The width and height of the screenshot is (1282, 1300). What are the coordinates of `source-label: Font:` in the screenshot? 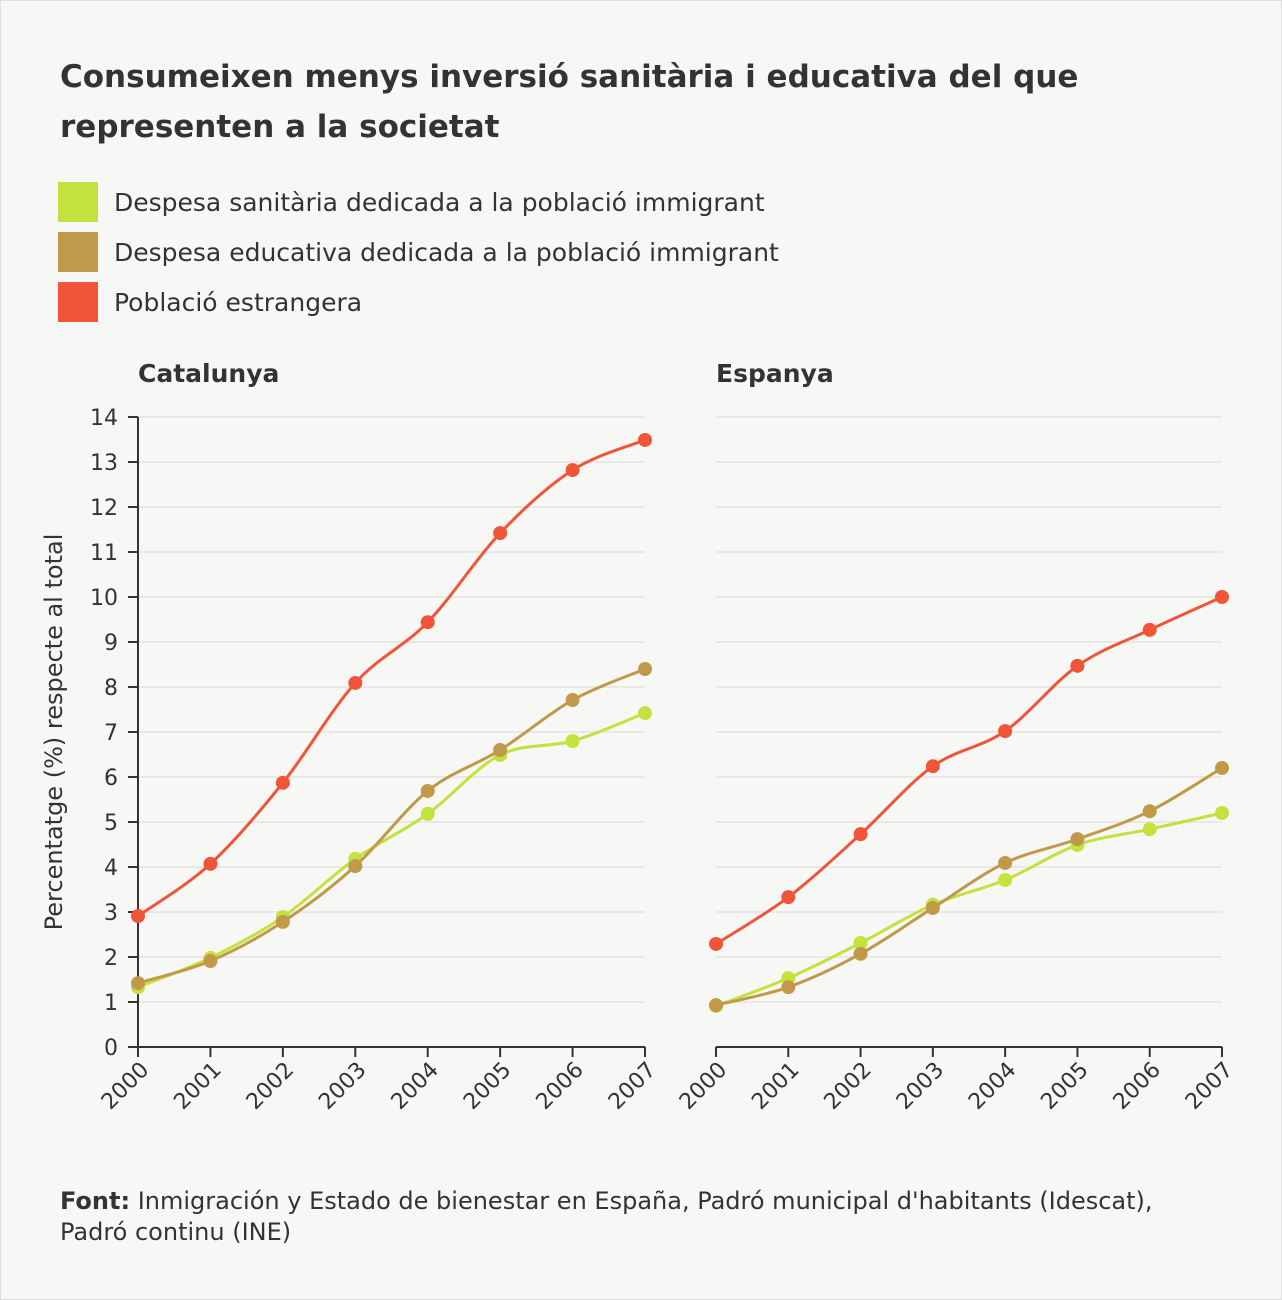 It's located at (95, 1201).